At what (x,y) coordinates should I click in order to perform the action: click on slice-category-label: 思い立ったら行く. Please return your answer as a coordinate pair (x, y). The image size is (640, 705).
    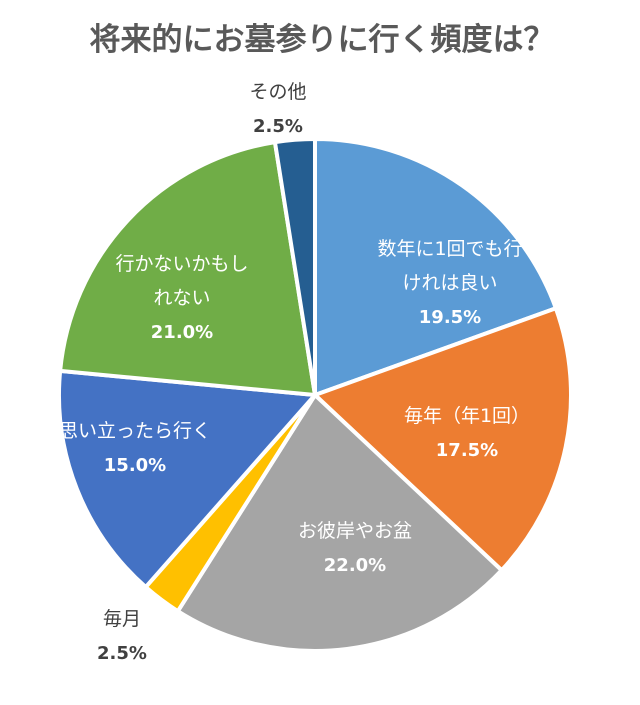
    Looking at the image, I should click on (135, 431).